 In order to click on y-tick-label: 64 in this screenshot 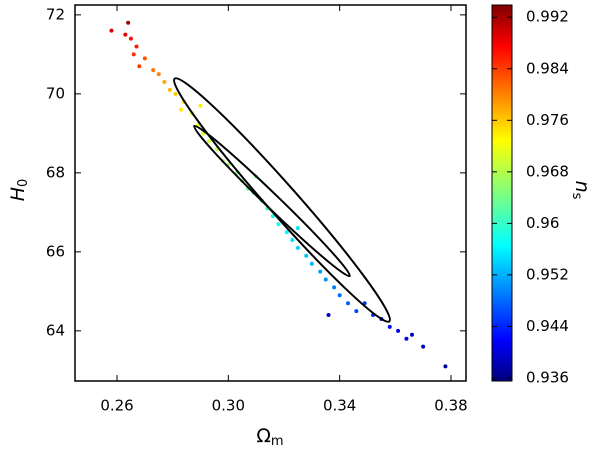, I will do `click(55, 330)`.